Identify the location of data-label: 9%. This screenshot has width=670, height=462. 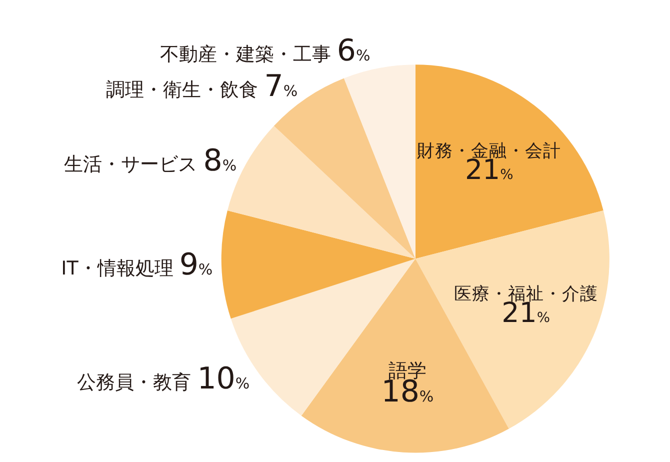
(196, 264).